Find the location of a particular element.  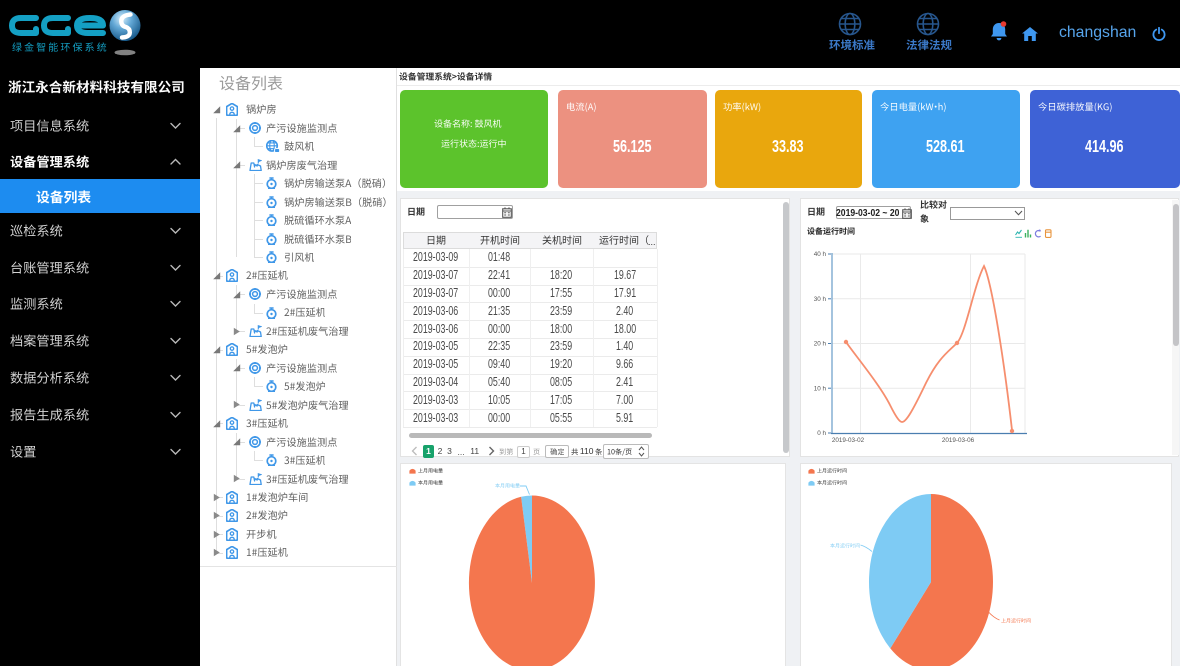

svg-text: 10 h is located at coordinates (820, 388).